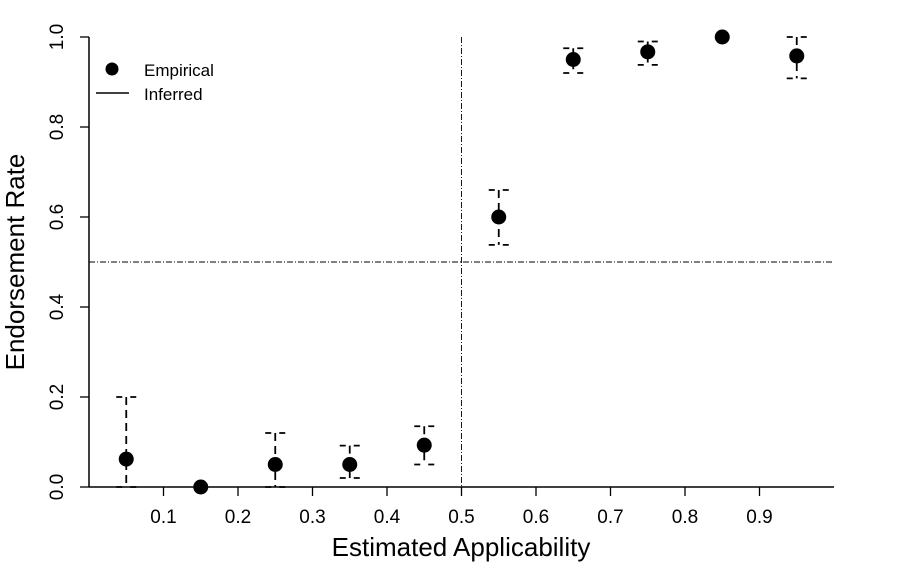 The image size is (902, 573). What do you see at coordinates (68, 262) in the screenshot?
I see `y-ticks: 0.0 0.2 0.4 0.6 0.8 1.0` at bounding box center [68, 262].